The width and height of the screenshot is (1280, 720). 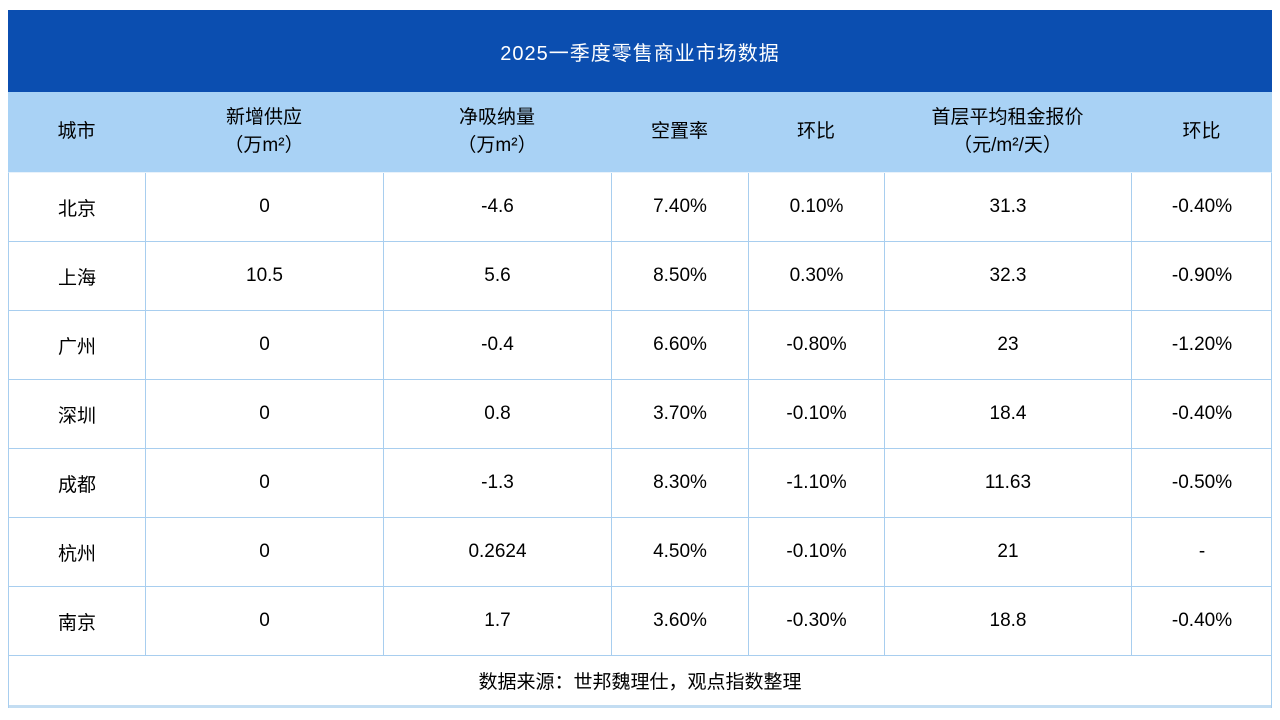 What do you see at coordinates (679, 207) in the screenshot?
I see `cell-vacancy-rate: 7.40%` at bounding box center [679, 207].